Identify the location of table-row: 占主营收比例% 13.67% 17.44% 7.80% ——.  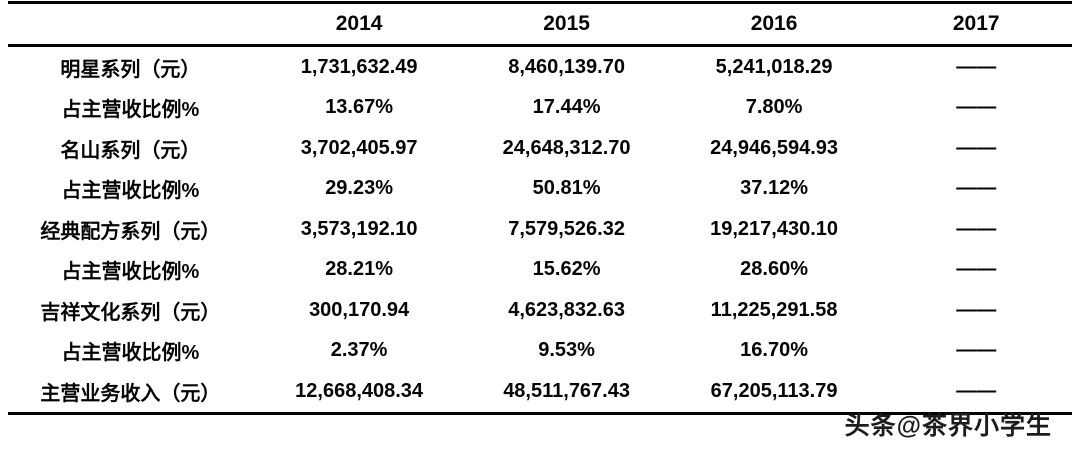
(540, 108).